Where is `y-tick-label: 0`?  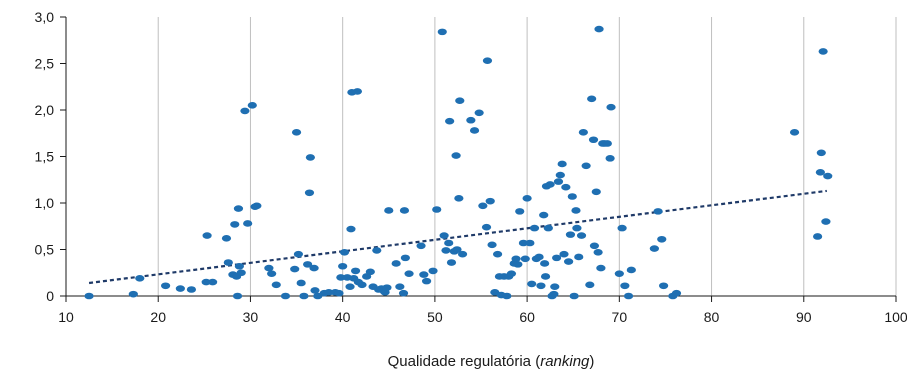 y-tick-label: 0 is located at coordinates (50, 296).